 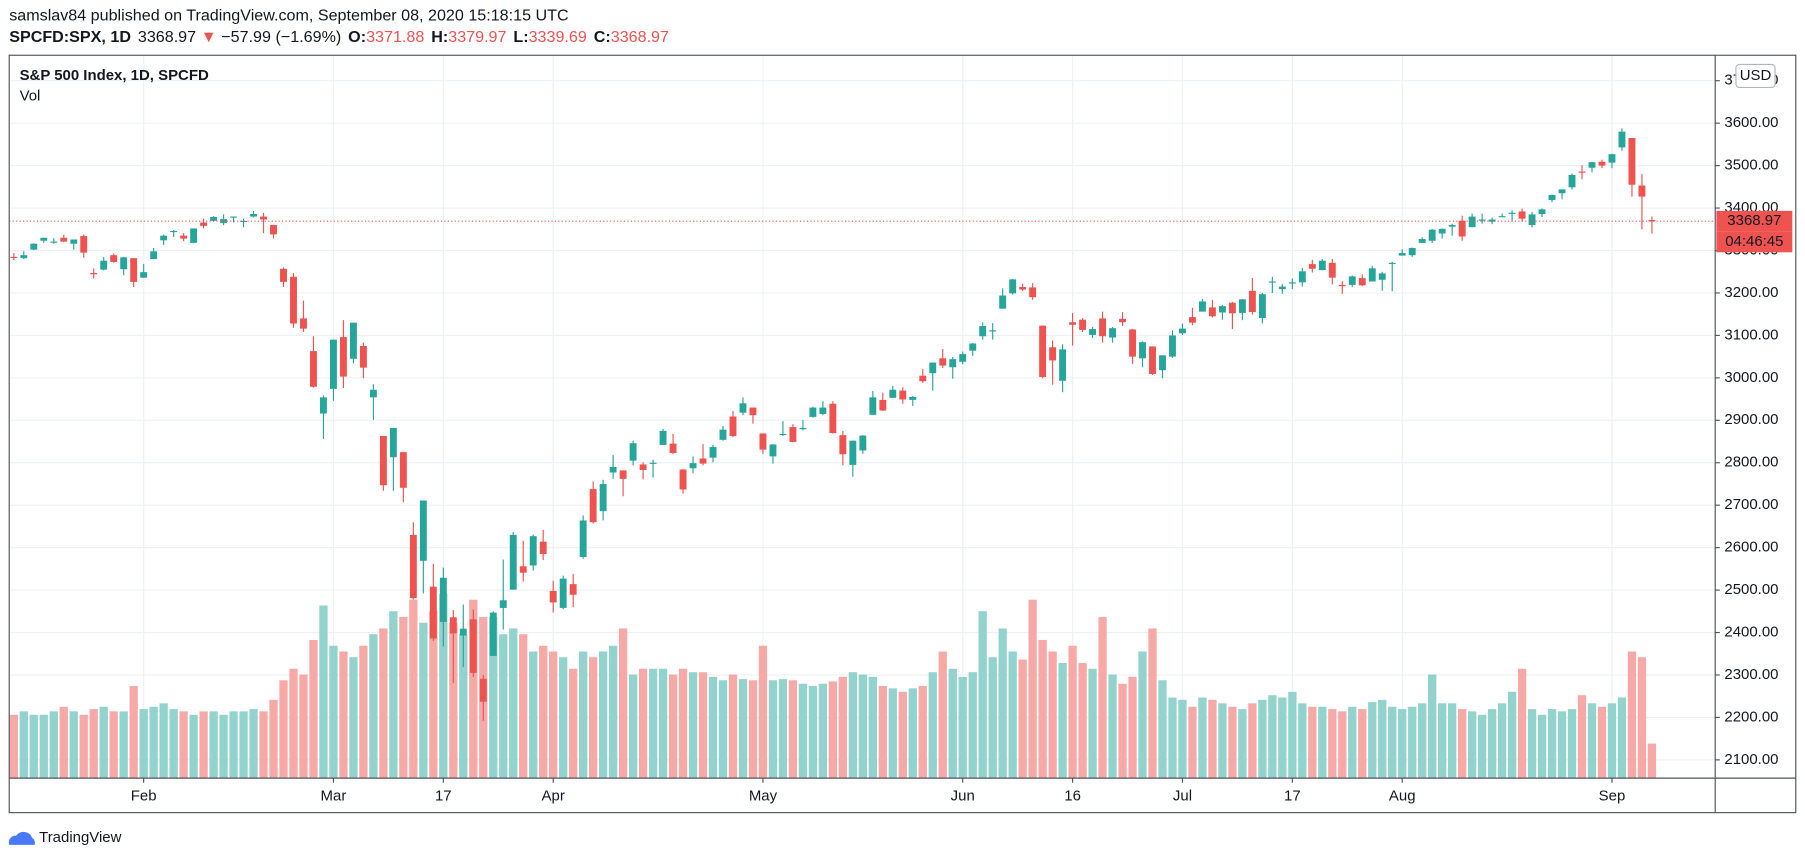 I want to click on ohlc-label: L:, so click(x=520, y=37).